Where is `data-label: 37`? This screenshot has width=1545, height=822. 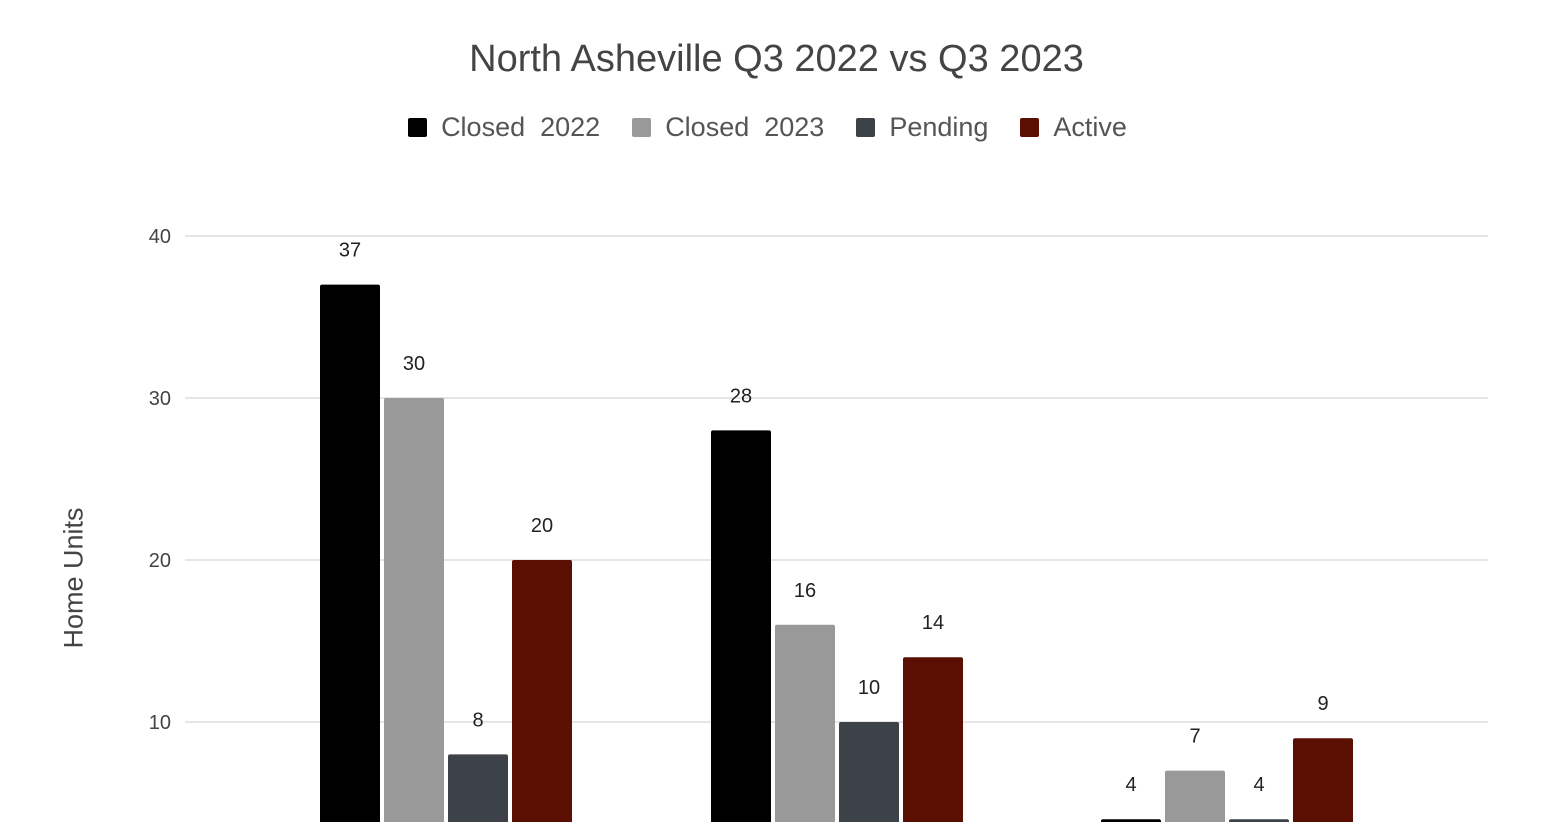 data-label: 37 is located at coordinates (350, 251).